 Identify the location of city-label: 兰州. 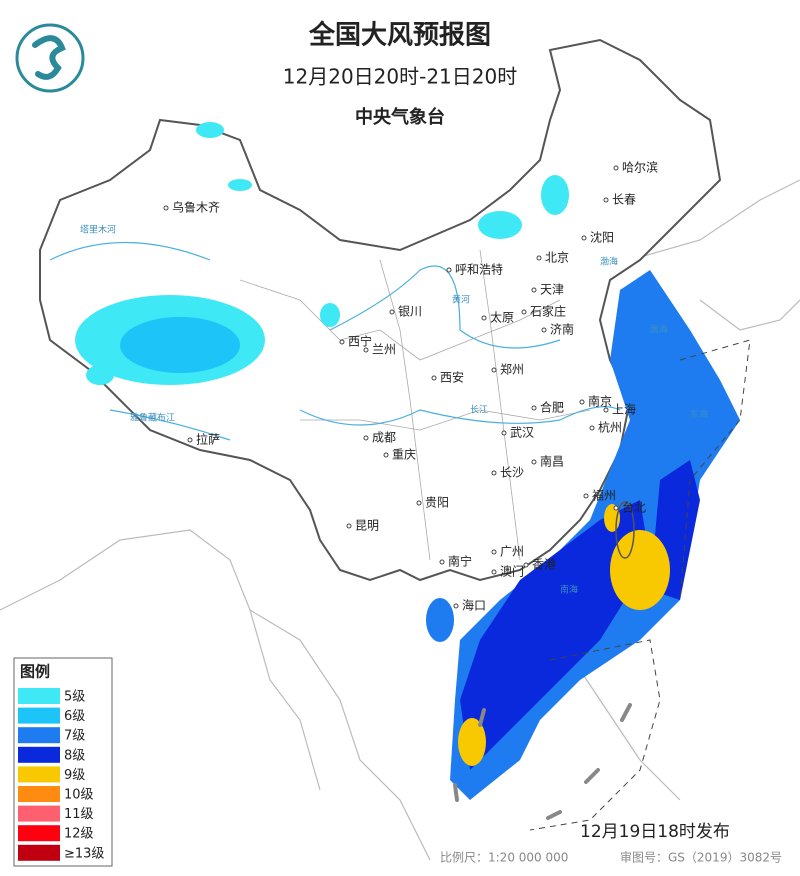
(384, 350).